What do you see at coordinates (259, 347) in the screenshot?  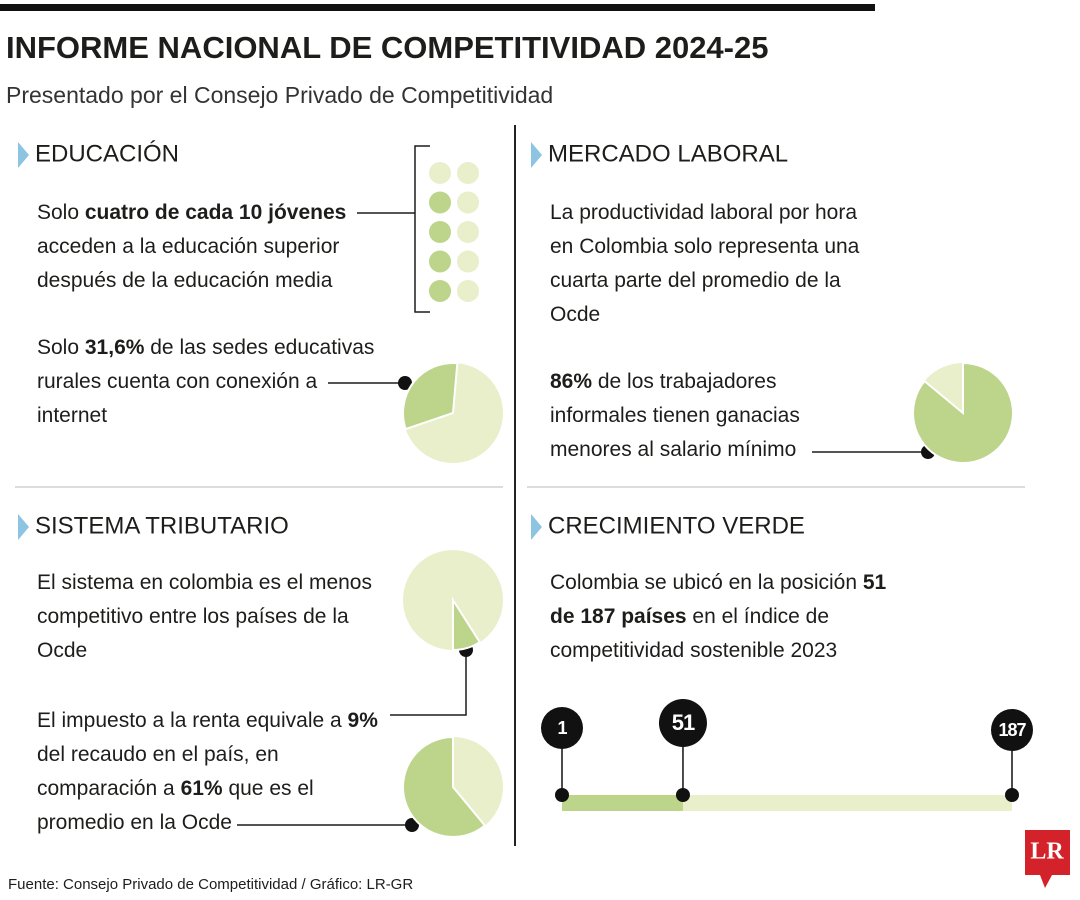 I see `text-run: de las sedes educativas` at bounding box center [259, 347].